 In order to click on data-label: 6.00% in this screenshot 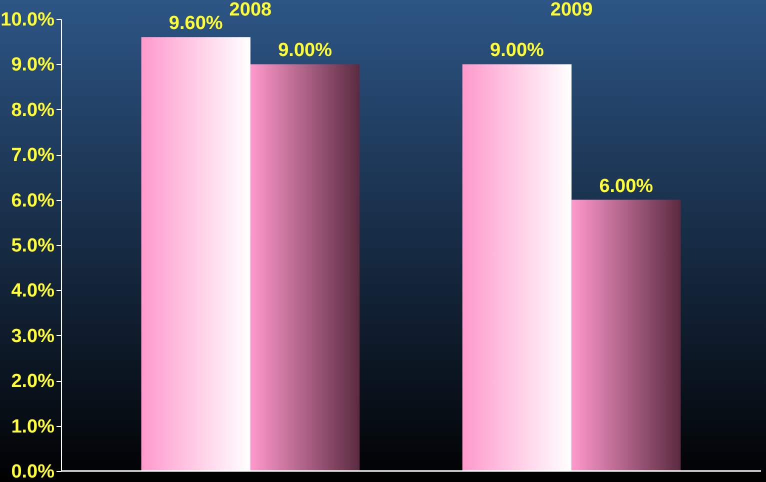, I will do `click(626, 186)`.